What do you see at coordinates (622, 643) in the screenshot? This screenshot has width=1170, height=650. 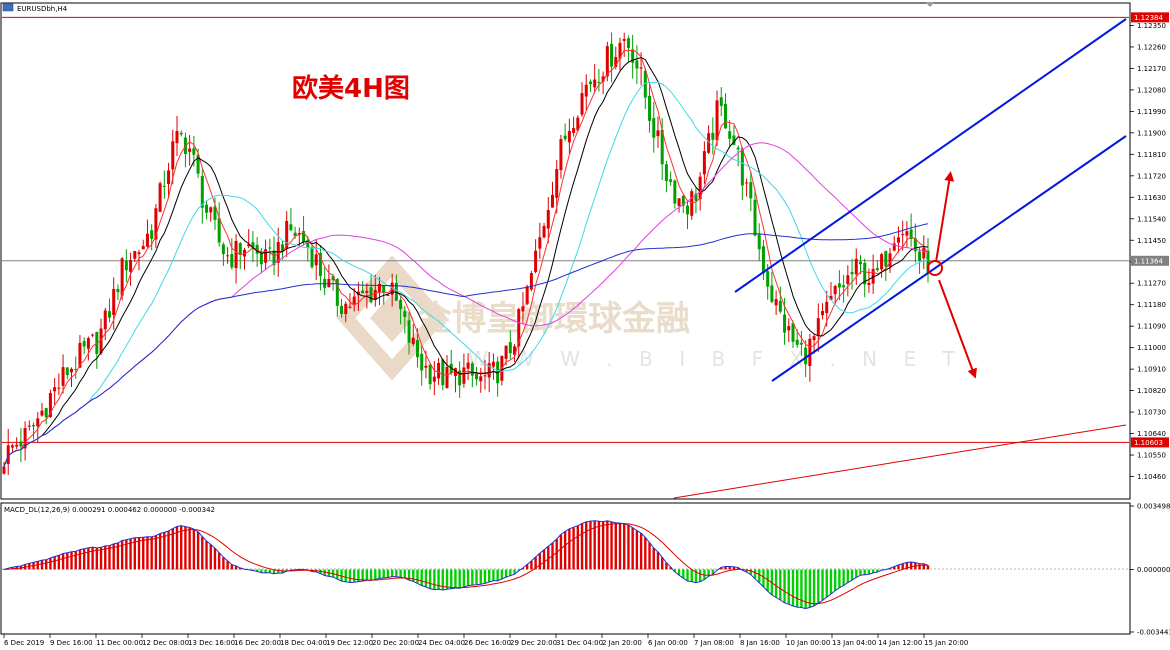 I see `time-tick-label: 2 Jan 20:00` at bounding box center [622, 643].